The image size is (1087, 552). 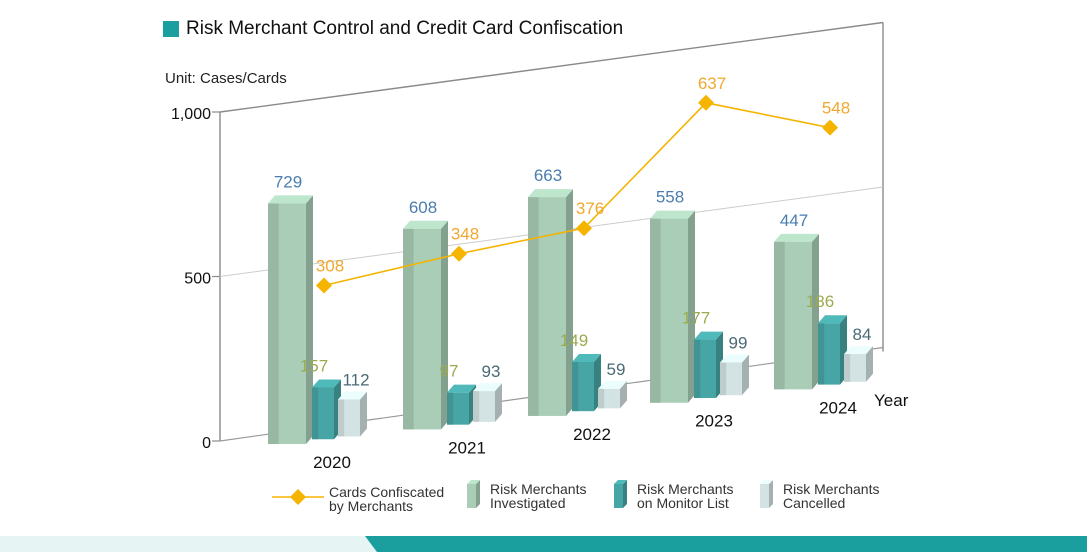 What do you see at coordinates (309, 319) in the screenshot?
I see `bar-investigated-2020-side` at bounding box center [309, 319].